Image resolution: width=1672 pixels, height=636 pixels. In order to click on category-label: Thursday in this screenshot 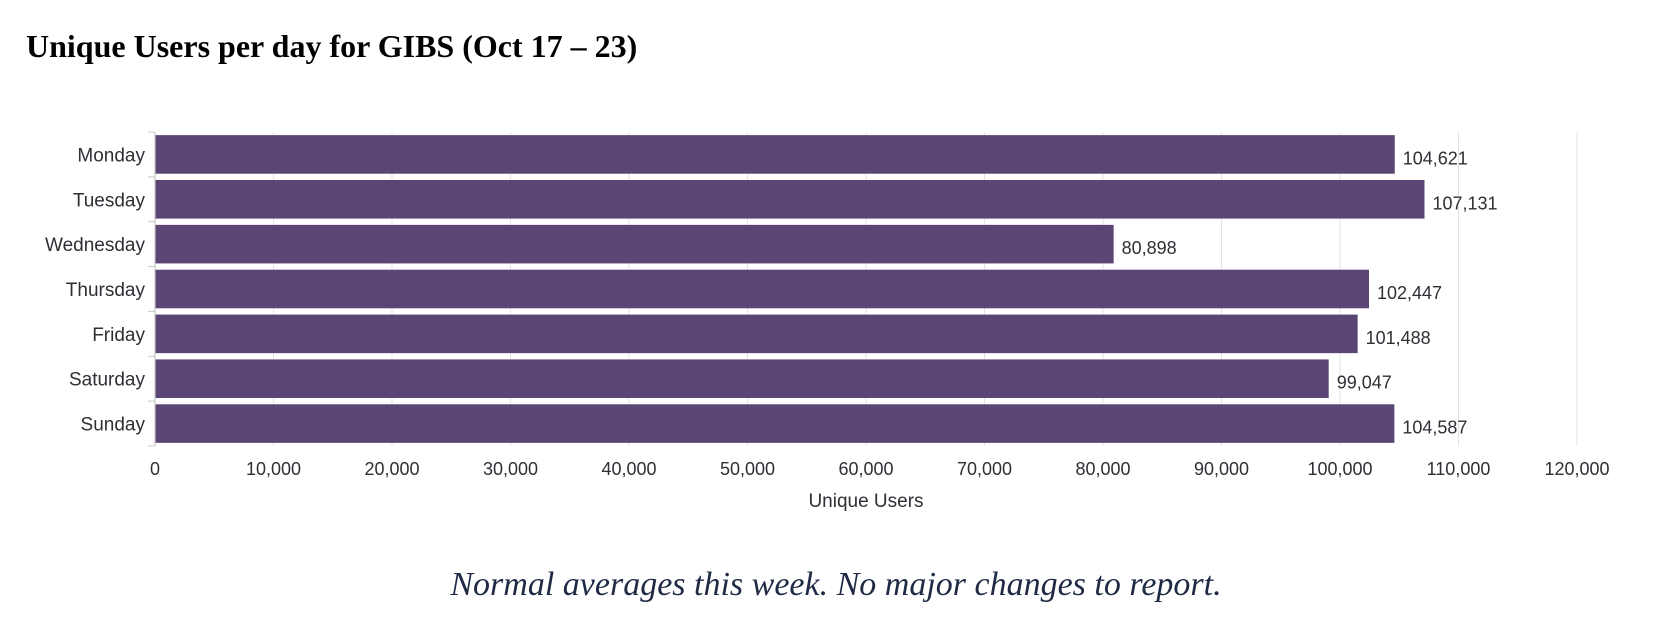, I will do `click(106, 290)`.